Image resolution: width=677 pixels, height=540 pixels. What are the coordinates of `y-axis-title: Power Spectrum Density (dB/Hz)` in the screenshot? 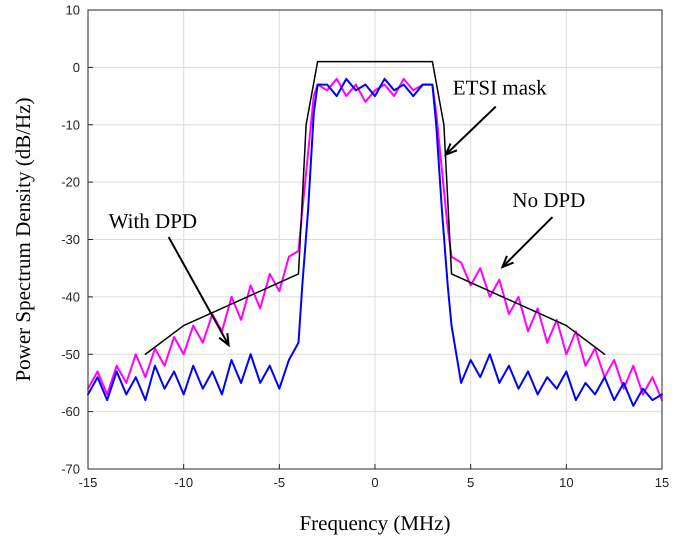 It's located at (23, 239).